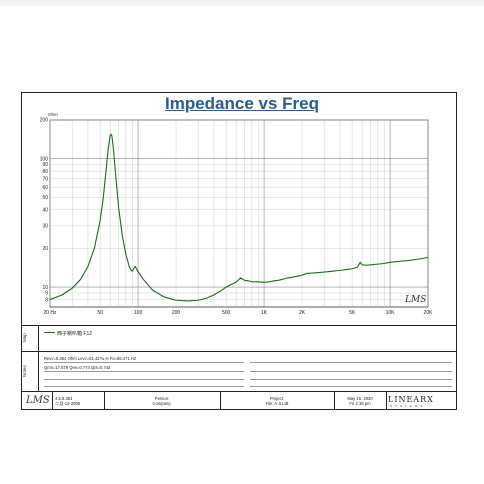 Image resolution: width=484 pixels, height=484 pixels. I want to click on top-band, so click(242, 3).